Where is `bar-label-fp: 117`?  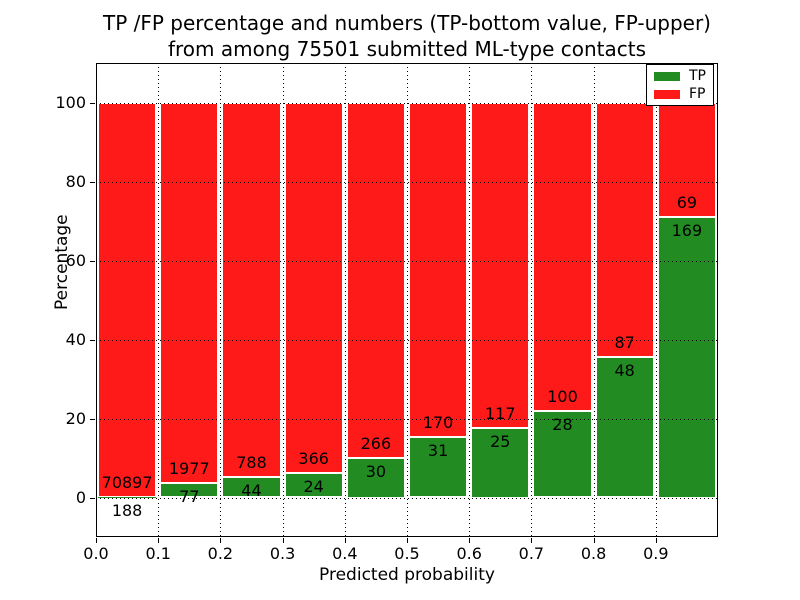 bar-label-fp: 117 is located at coordinates (500, 413).